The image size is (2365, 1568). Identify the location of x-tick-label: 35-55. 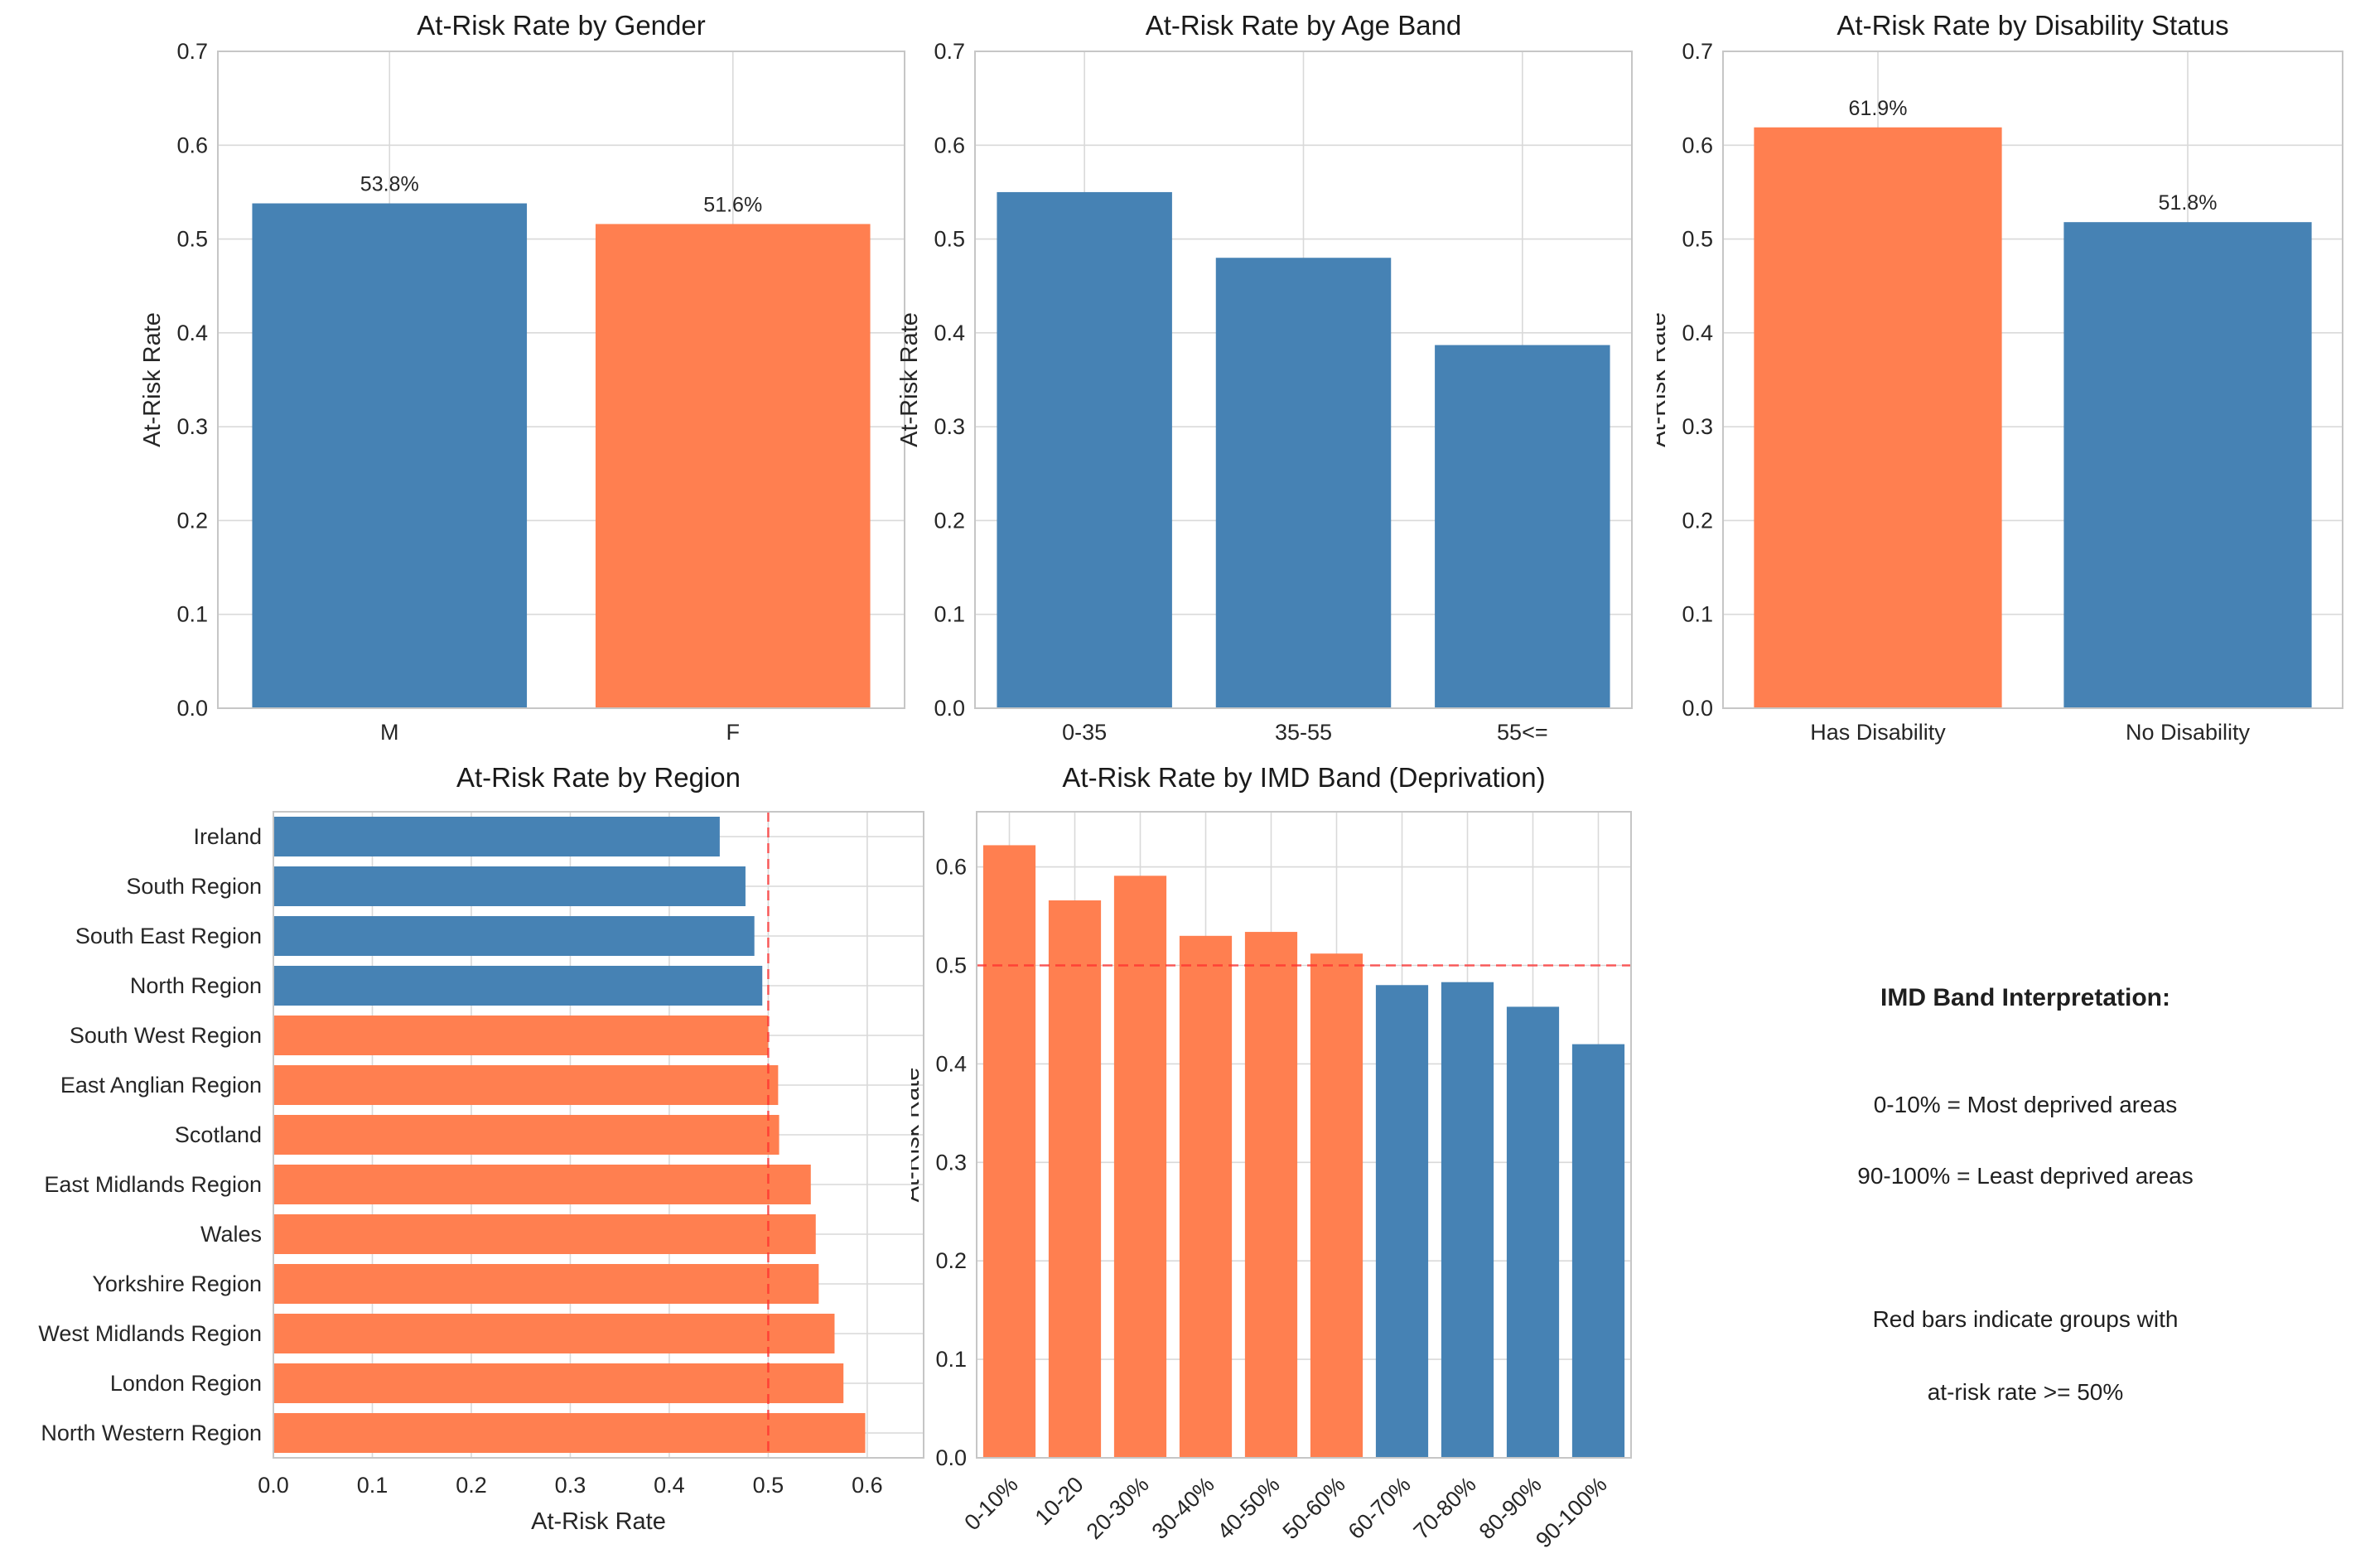
(1303, 732).